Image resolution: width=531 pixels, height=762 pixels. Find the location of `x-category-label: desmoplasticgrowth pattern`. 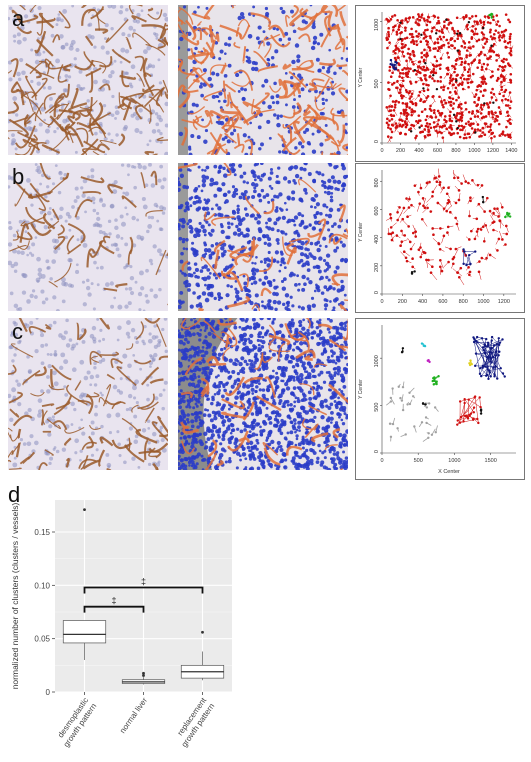

x-category-label: desmoplasticgrowth pattern is located at coordinates (75, 722).